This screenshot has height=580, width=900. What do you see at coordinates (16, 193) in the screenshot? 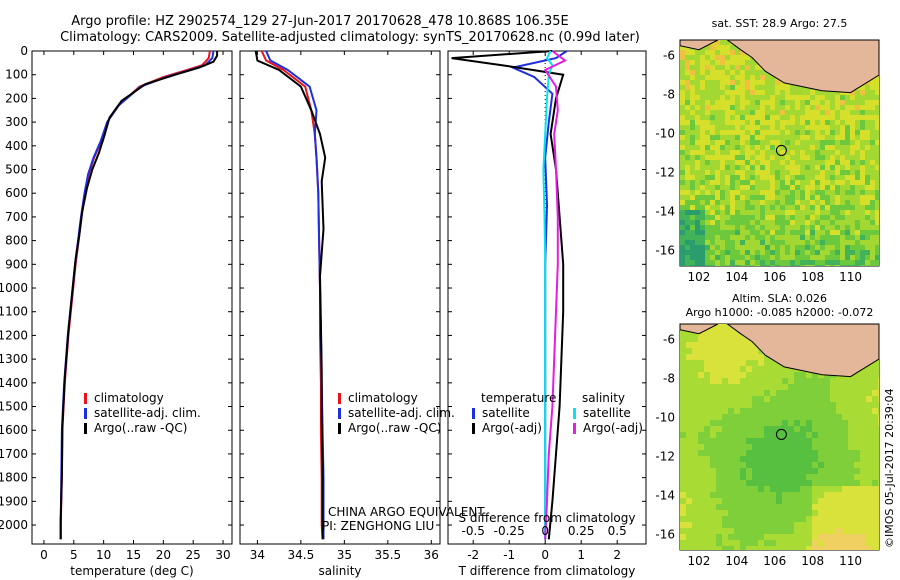
I see `depth-tick-label: 600` at bounding box center [16, 193].